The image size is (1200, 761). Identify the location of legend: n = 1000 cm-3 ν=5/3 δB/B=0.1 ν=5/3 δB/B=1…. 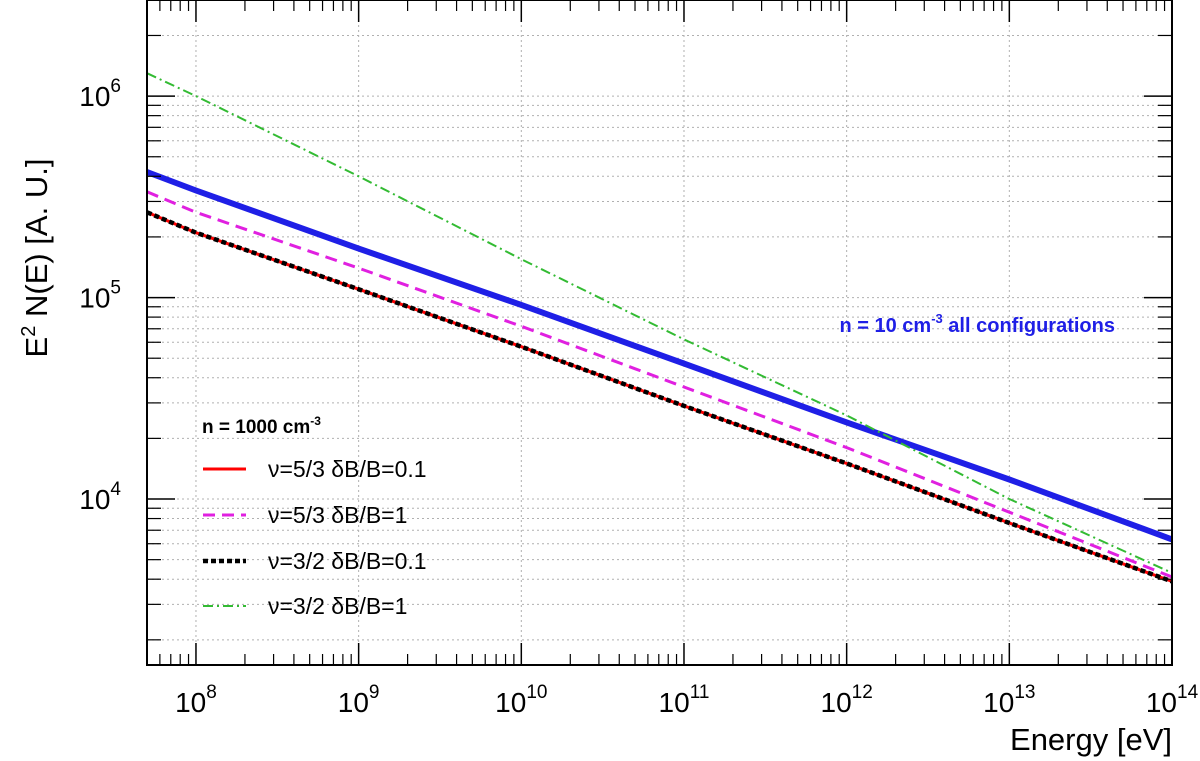
(314, 516).